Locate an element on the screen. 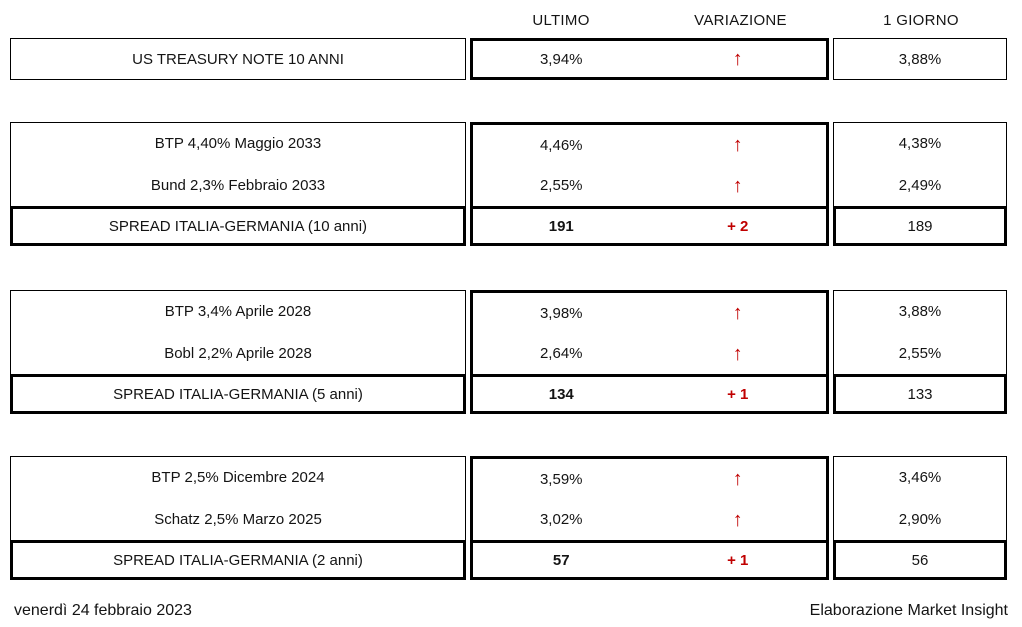  1-giorno-column: 3,46% 2,90% 56 is located at coordinates (920, 518).